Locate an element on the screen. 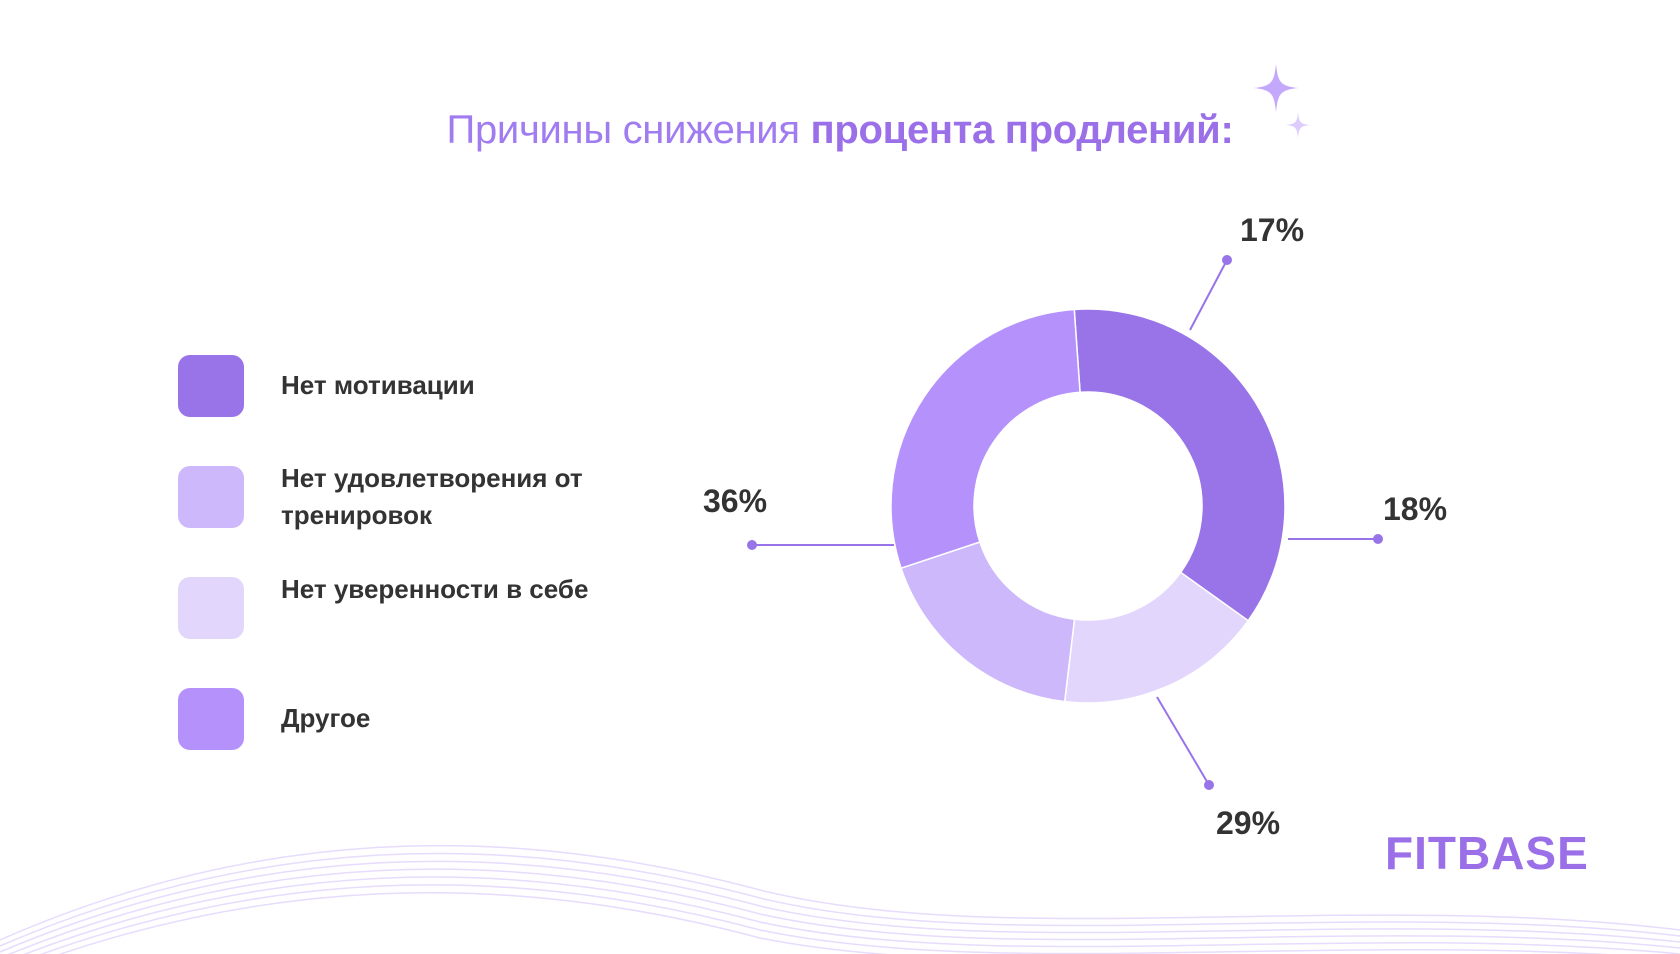 The width and height of the screenshot is (1680, 954). page-title: Причины снижения процента продлений: is located at coordinates (840, 130).